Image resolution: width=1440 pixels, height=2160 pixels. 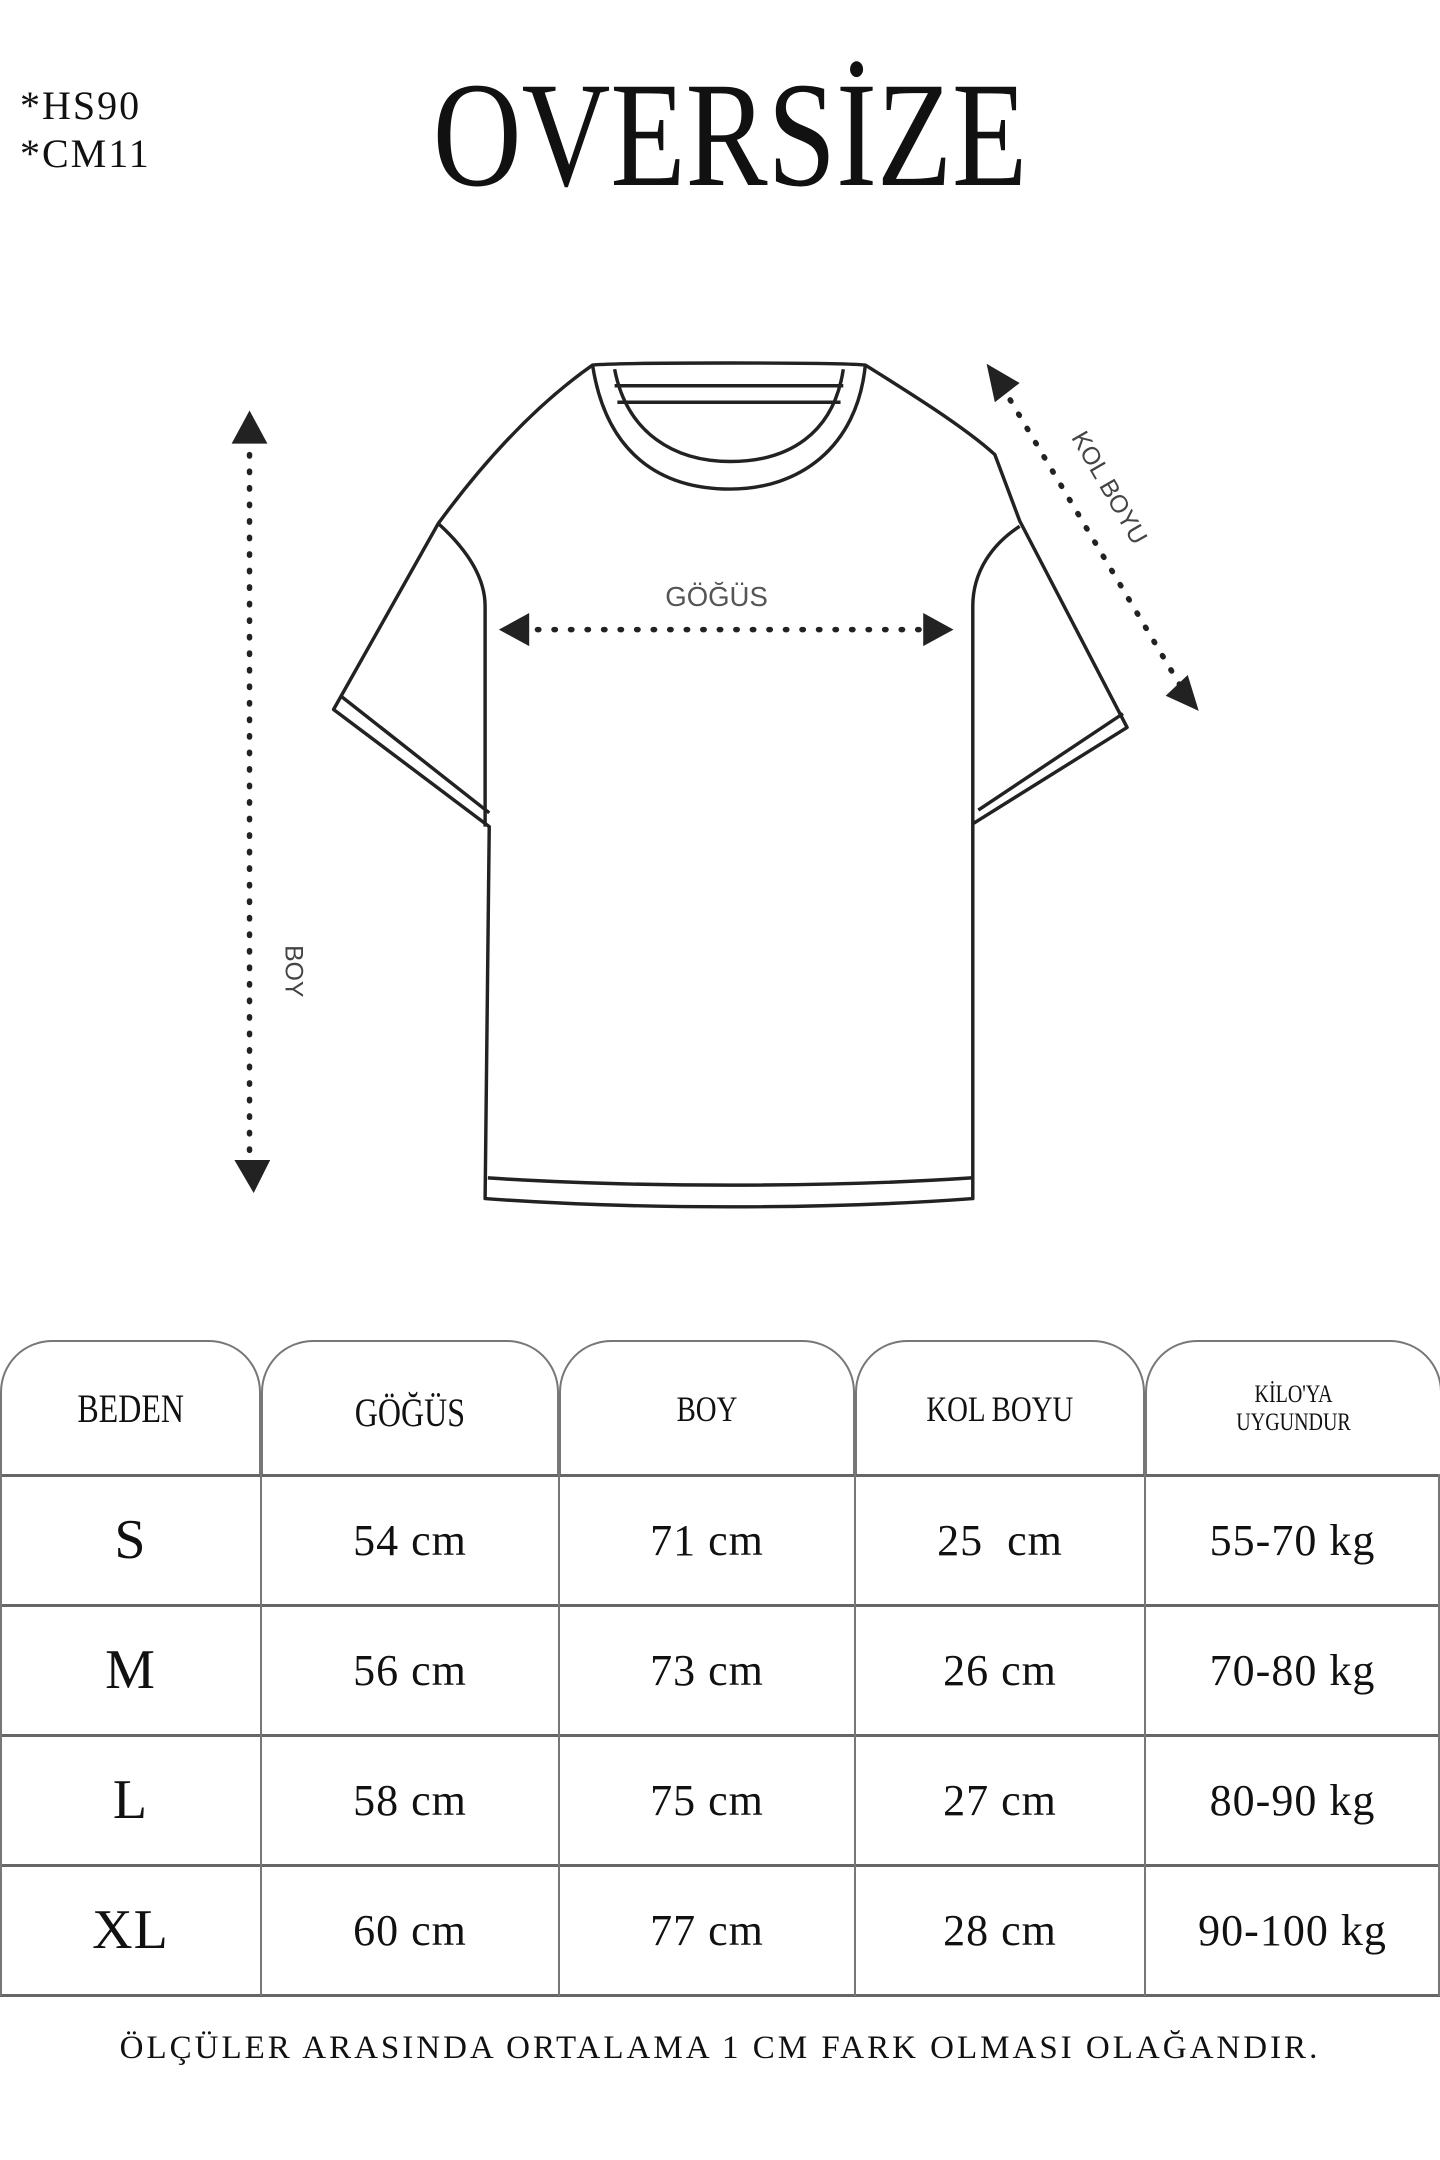 I want to click on product-code: *CM11, so click(x=85, y=153).